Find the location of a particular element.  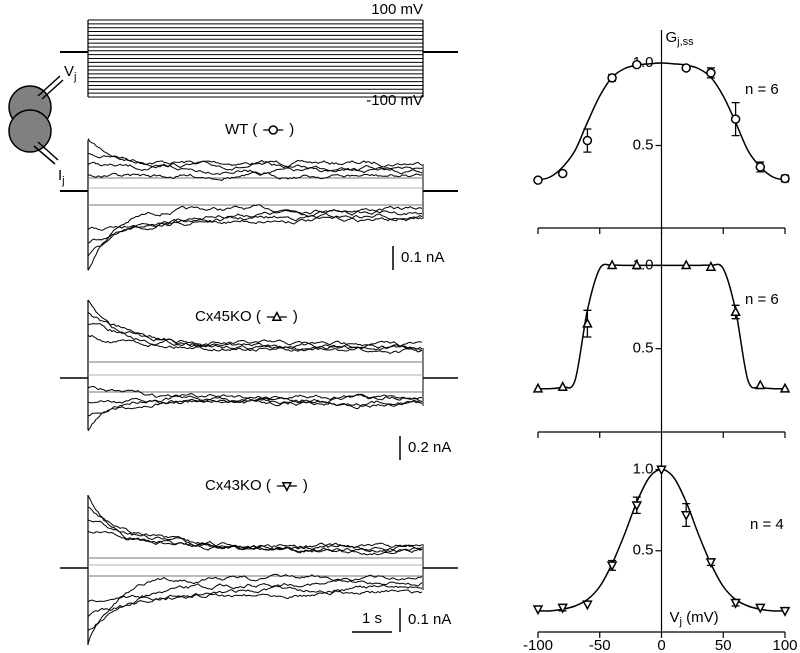

cell is located at coordinates (30, 131).